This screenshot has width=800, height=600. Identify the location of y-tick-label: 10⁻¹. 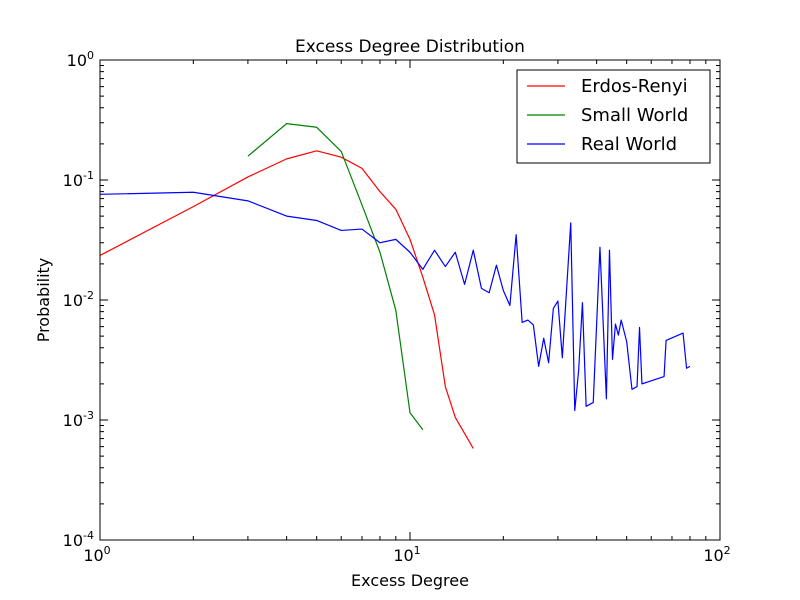
(78, 179).